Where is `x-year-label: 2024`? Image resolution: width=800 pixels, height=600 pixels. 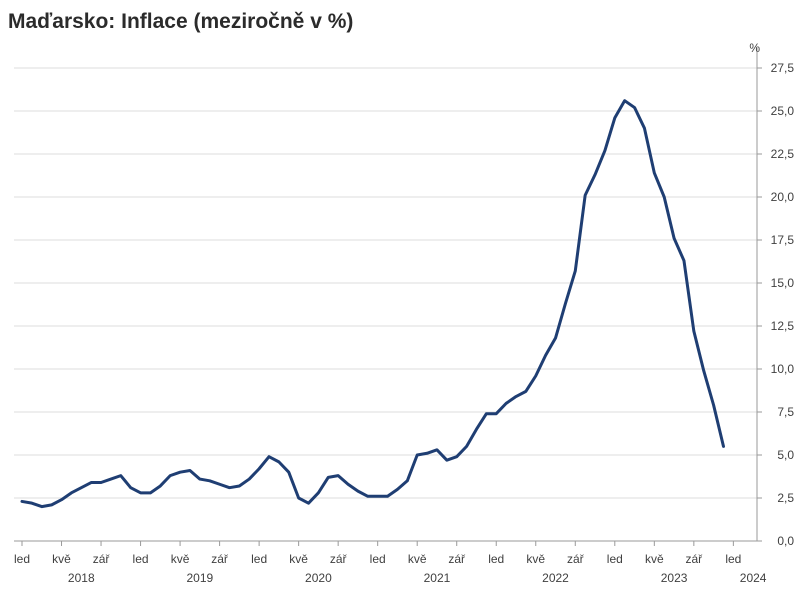
x-year-label: 2024 is located at coordinates (753, 578).